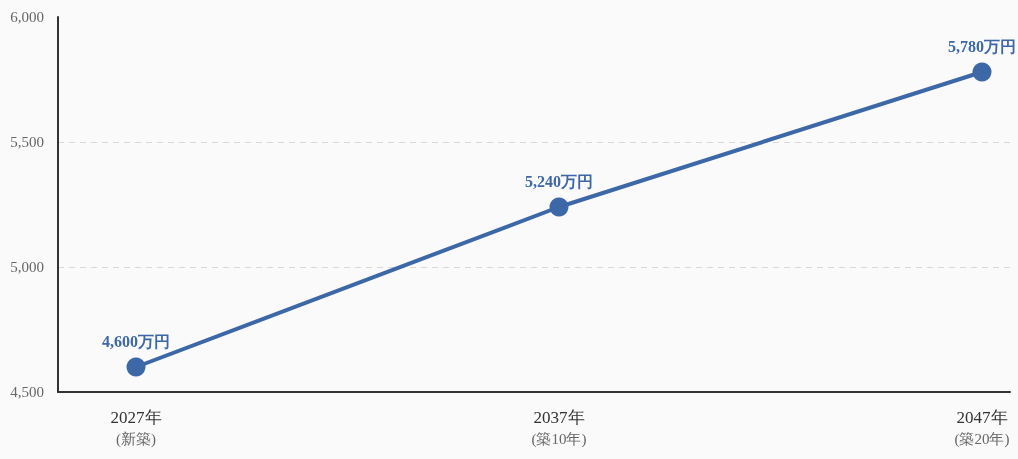 Image resolution: width=1018 pixels, height=459 pixels. What do you see at coordinates (982, 427) in the screenshot?
I see `x-tick-label: 2047年 (築20年)` at bounding box center [982, 427].